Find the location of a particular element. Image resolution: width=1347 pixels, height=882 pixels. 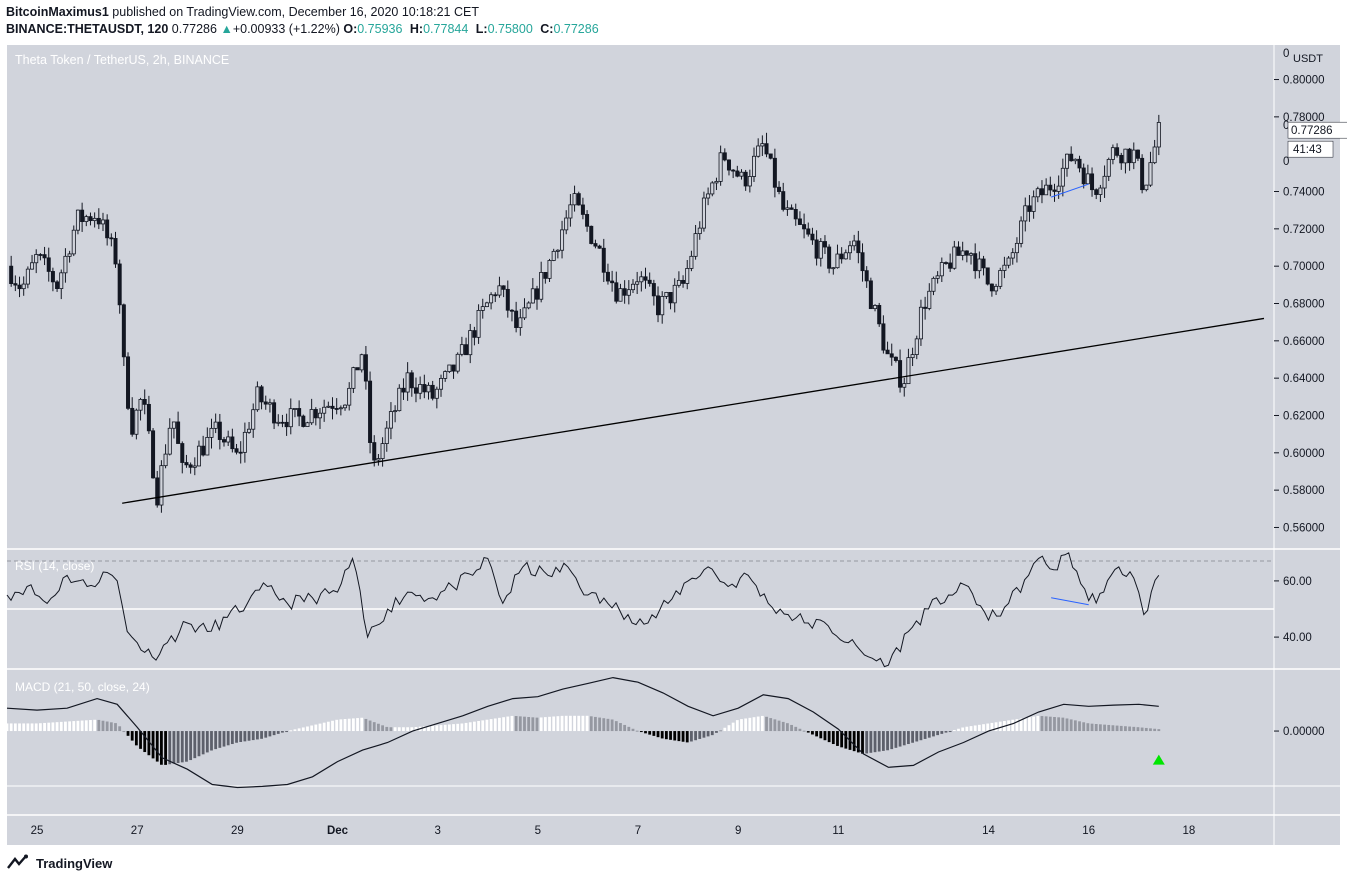

author-name: BitcoinMaximus1 is located at coordinates (57, 12).